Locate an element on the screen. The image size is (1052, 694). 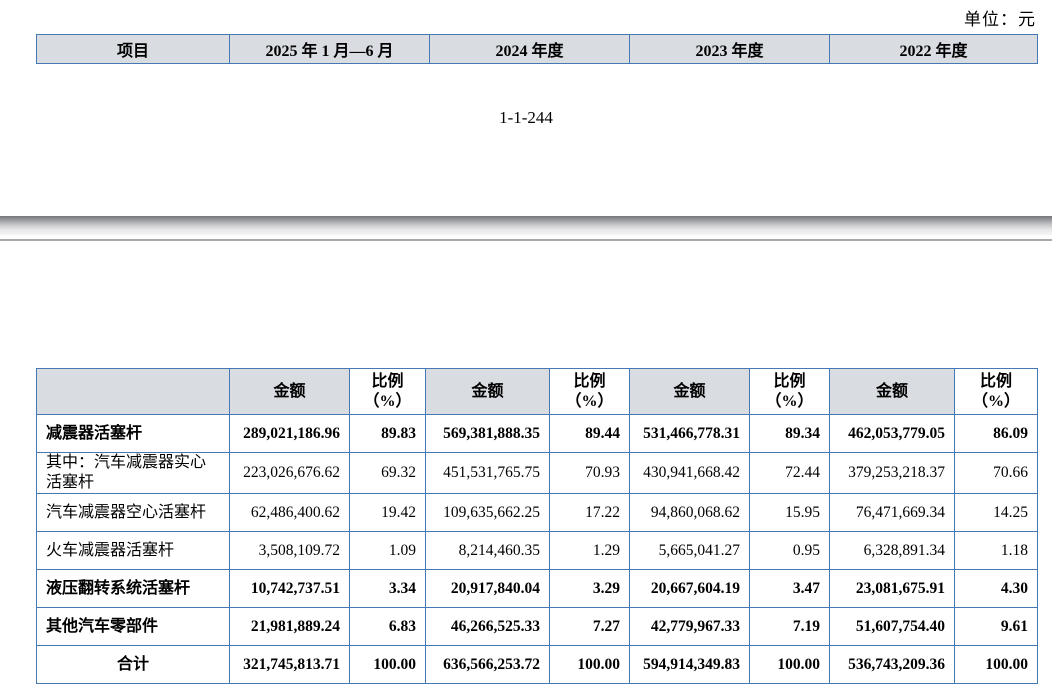
ratio-cell: 69.32 is located at coordinates (387, 473).